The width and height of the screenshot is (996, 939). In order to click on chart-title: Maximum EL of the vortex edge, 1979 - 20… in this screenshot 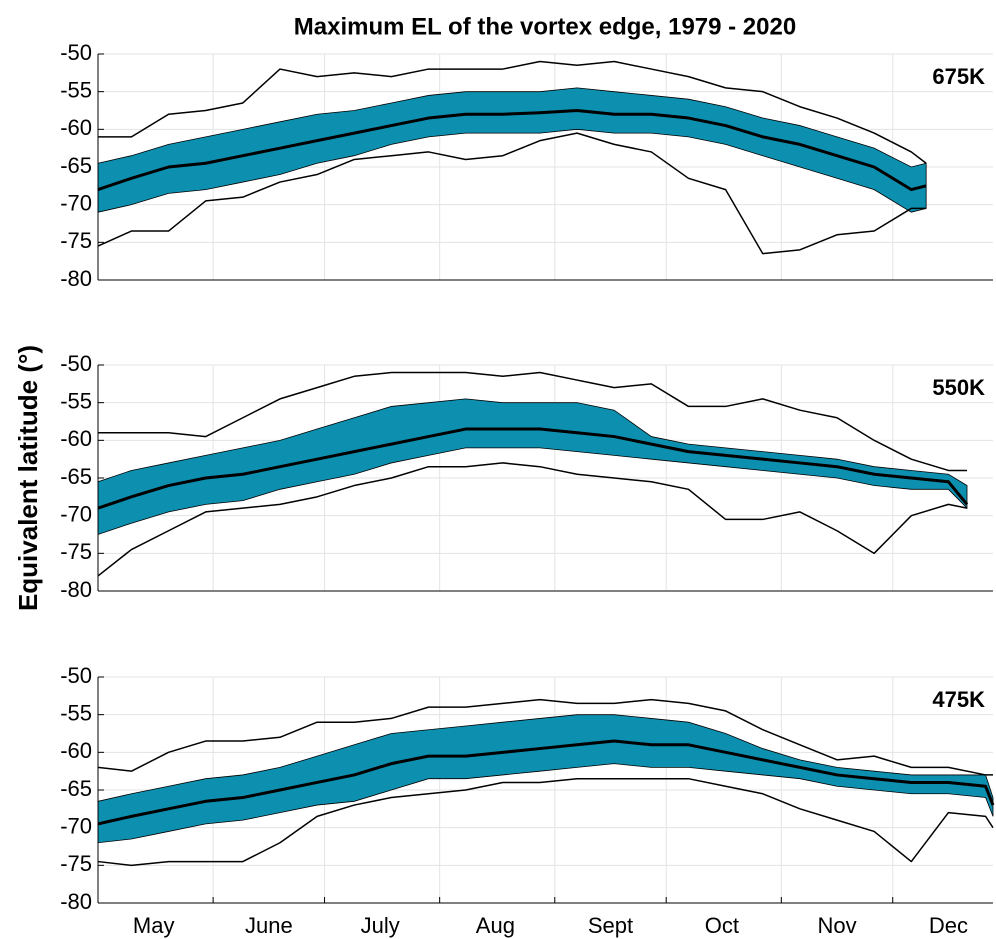, I will do `click(545, 26)`.